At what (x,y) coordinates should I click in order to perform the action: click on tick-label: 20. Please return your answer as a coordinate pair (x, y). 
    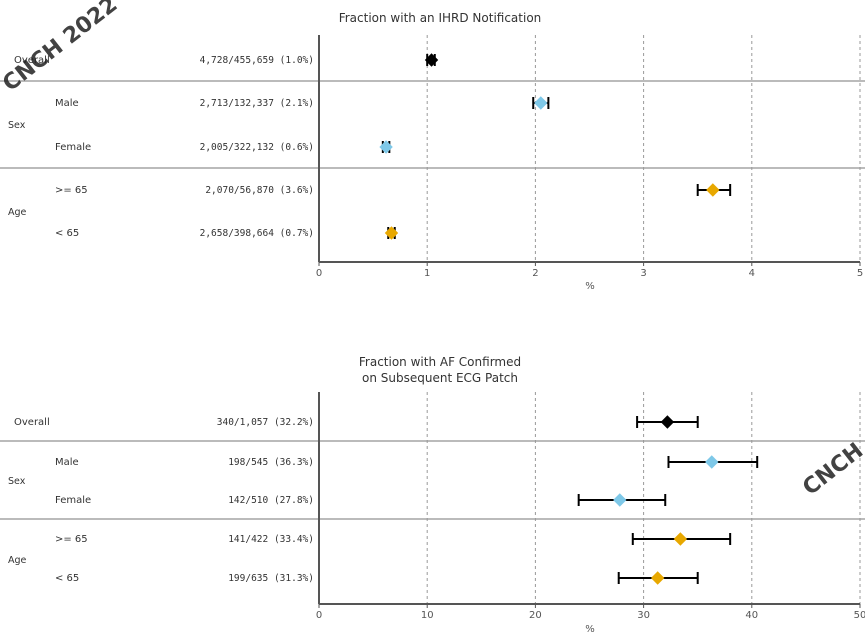
    Looking at the image, I should click on (535, 615).